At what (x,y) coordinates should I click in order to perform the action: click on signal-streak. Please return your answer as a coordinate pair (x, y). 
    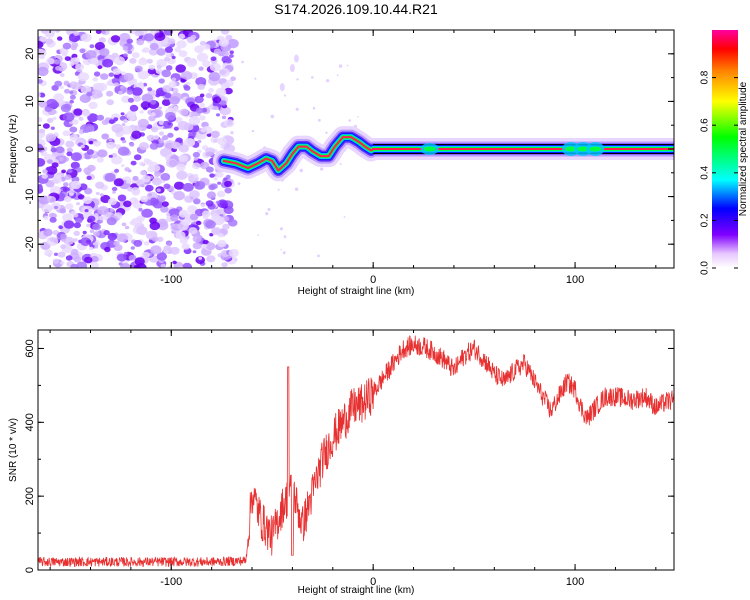
    Looking at the image, I should click on (292, 68).